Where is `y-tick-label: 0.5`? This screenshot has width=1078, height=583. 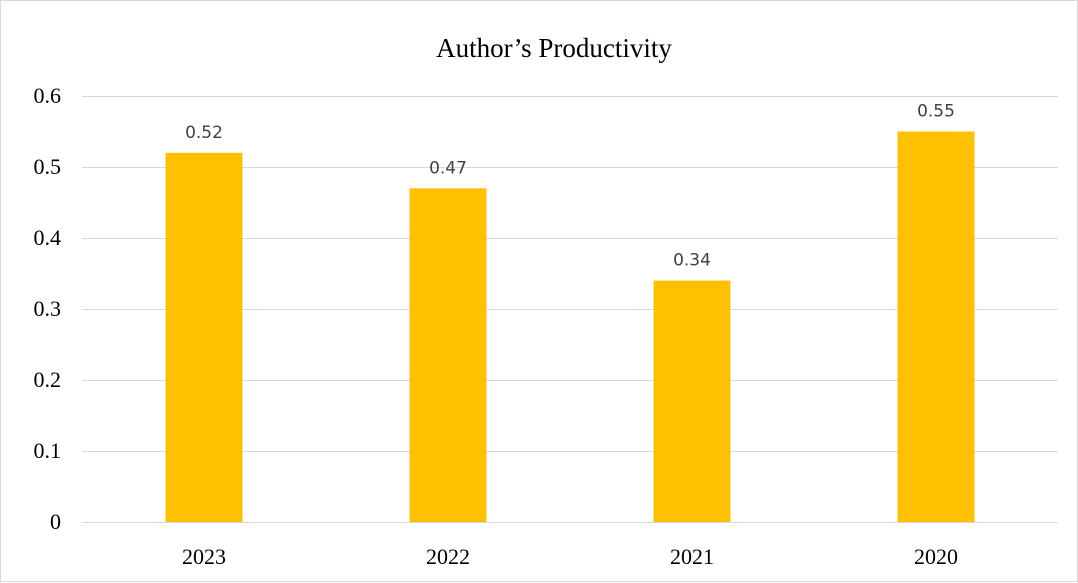 y-tick-label: 0.5 is located at coordinates (48, 166).